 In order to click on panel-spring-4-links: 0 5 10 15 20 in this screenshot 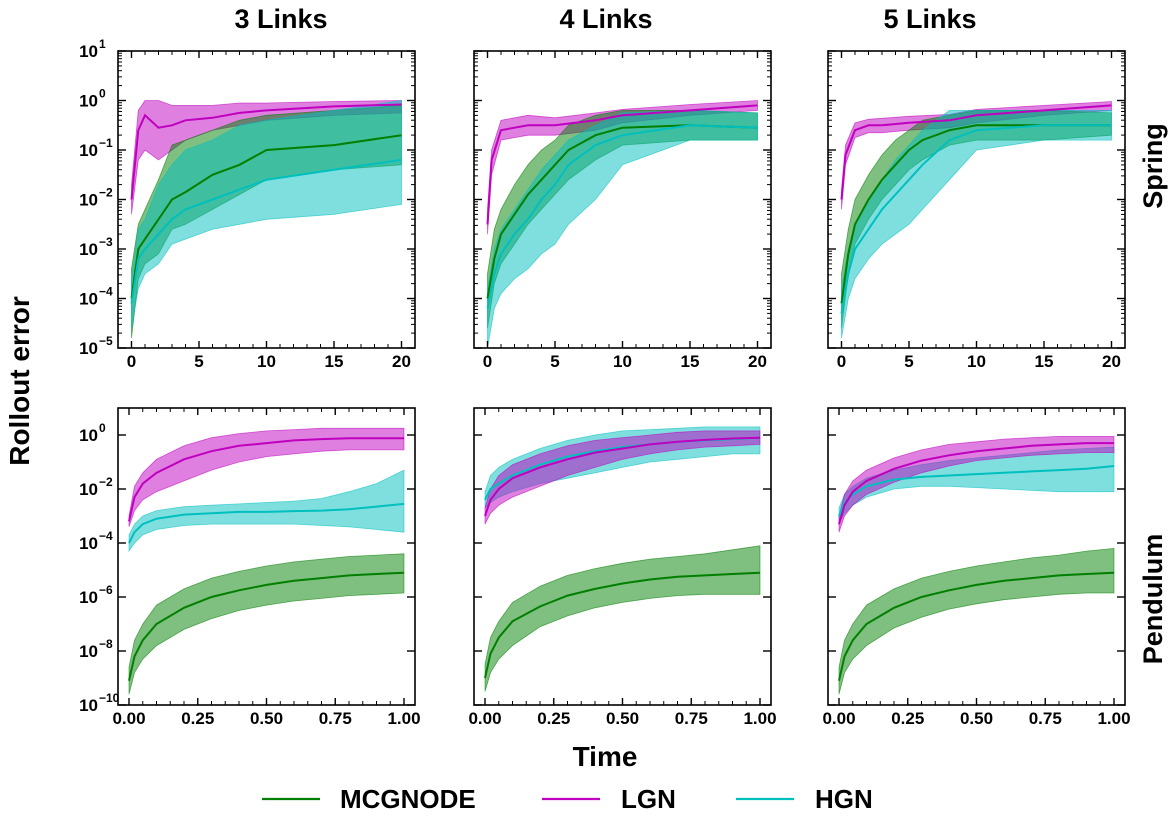, I will do `click(622, 210)`.